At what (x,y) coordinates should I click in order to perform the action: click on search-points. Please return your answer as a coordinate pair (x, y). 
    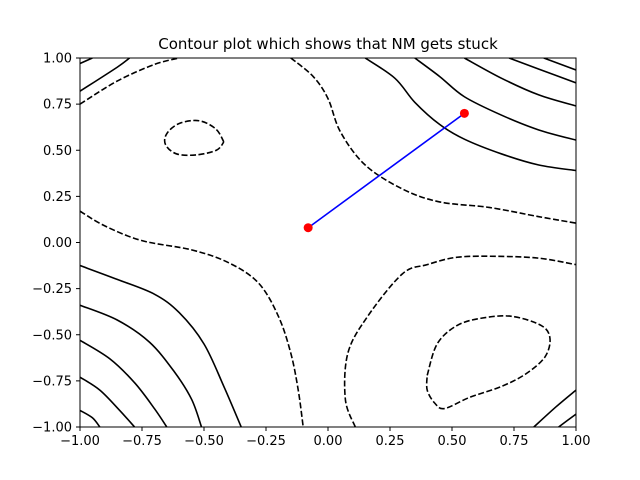
    Looking at the image, I should click on (386, 170).